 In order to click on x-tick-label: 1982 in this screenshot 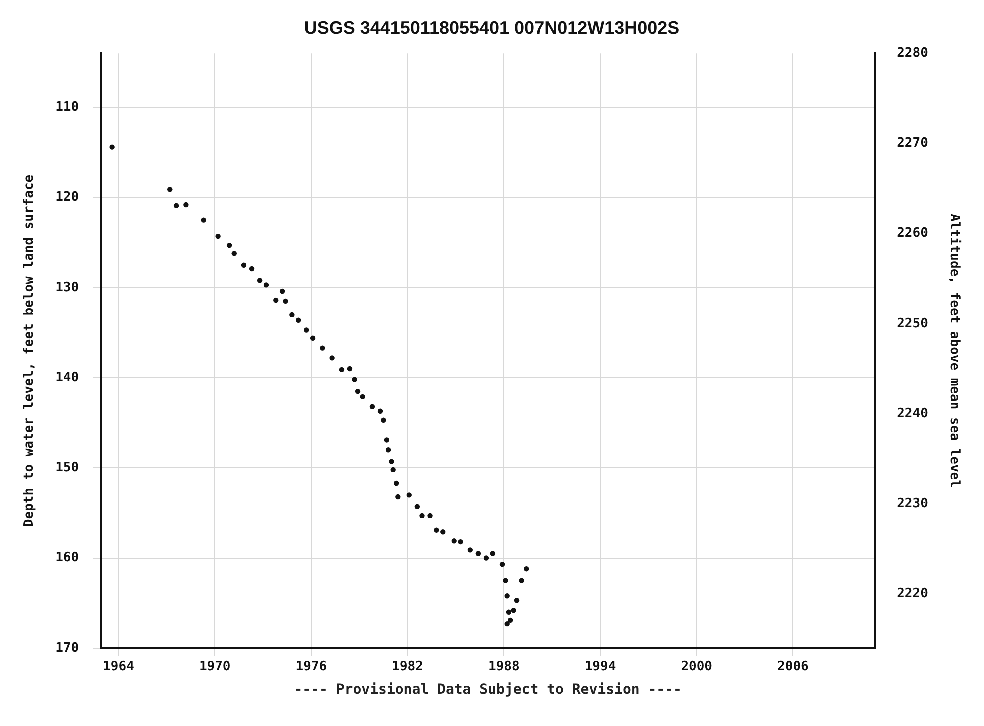, I will do `click(408, 667)`.